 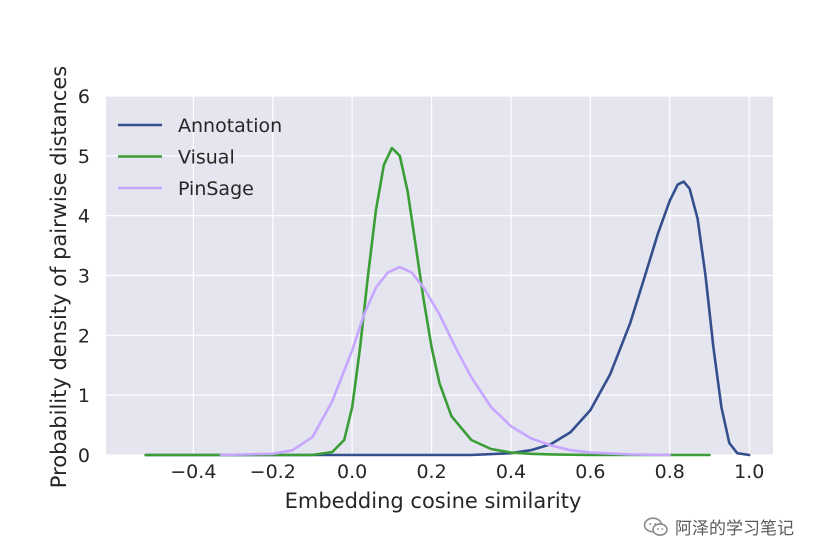 What do you see at coordinates (84, 97) in the screenshot?
I see `y-tick-label: 6` at bounding box center [84, 97].